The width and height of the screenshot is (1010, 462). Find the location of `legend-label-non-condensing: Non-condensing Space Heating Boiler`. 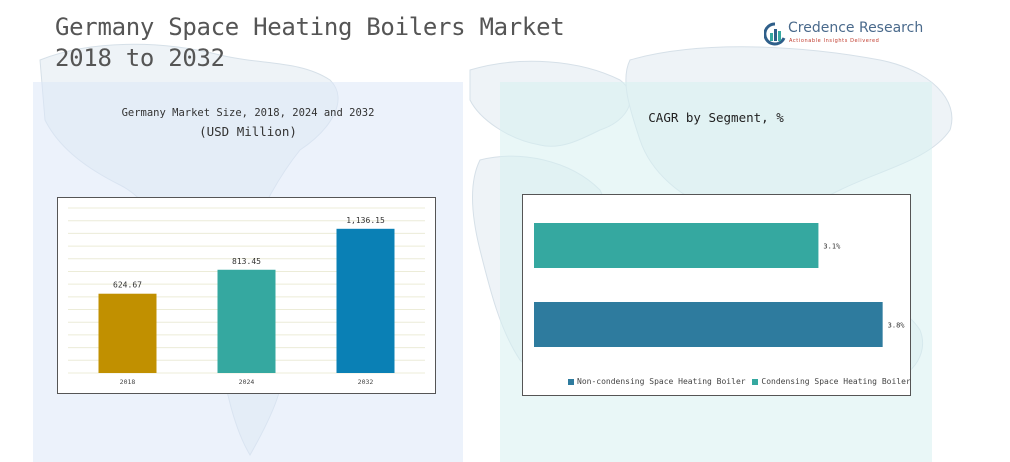

legend-label-non-condensing: Non-condensing Space Heating Boiler is located at coordinates (661, 381).